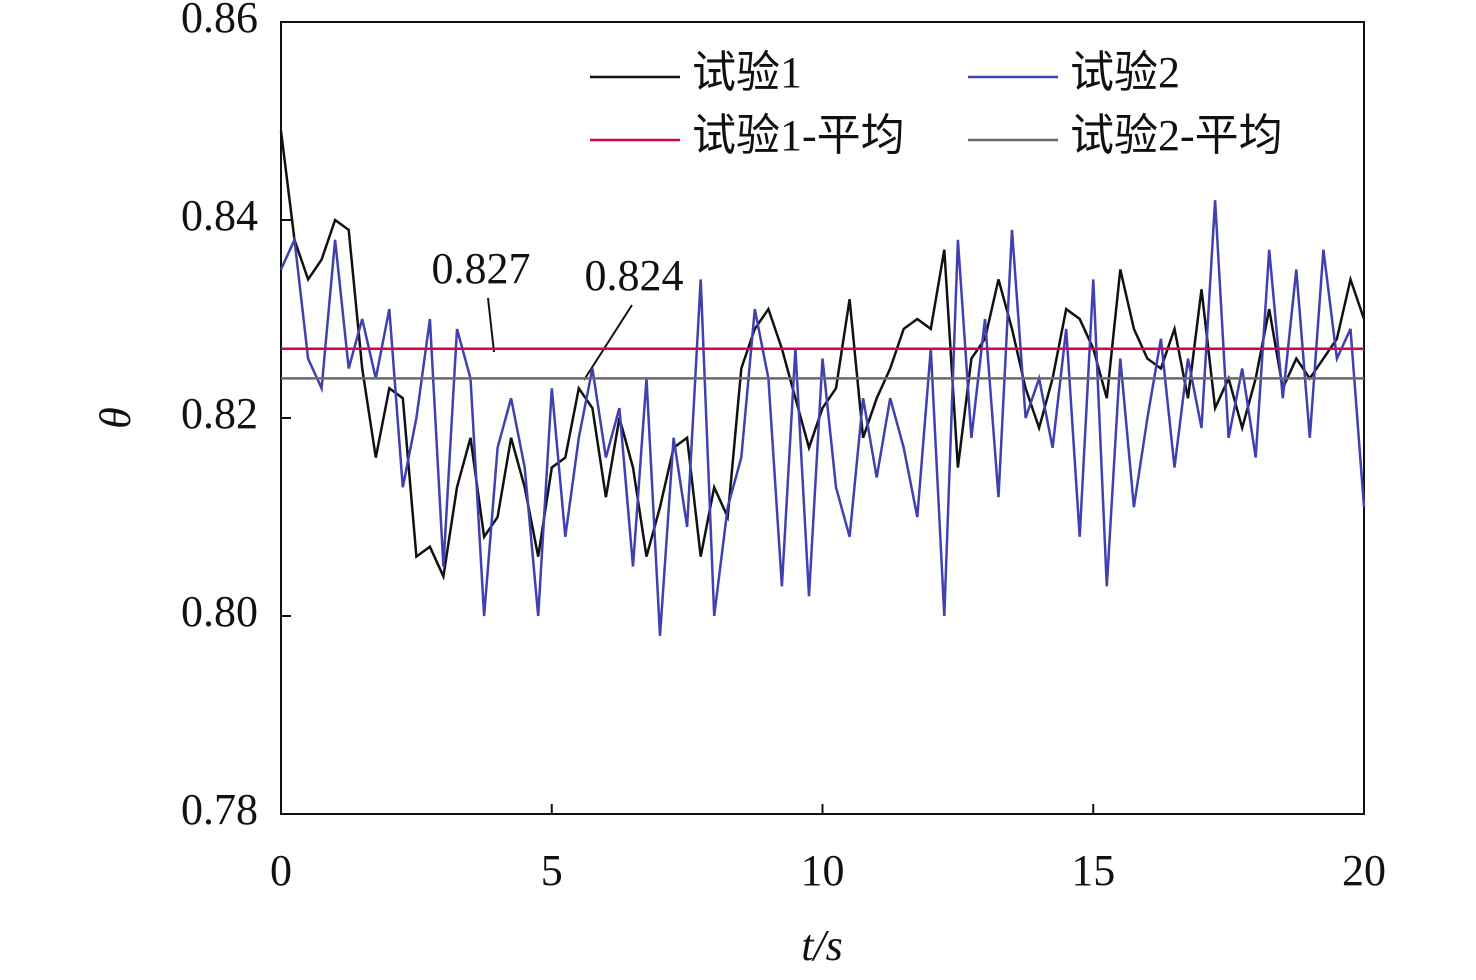 Image resolution: width=1476 pixels, height=980 pixels. Describe the element at coordinates (219, 21) in the screenshot. I see `y-tick-label: 0.86` at that location.